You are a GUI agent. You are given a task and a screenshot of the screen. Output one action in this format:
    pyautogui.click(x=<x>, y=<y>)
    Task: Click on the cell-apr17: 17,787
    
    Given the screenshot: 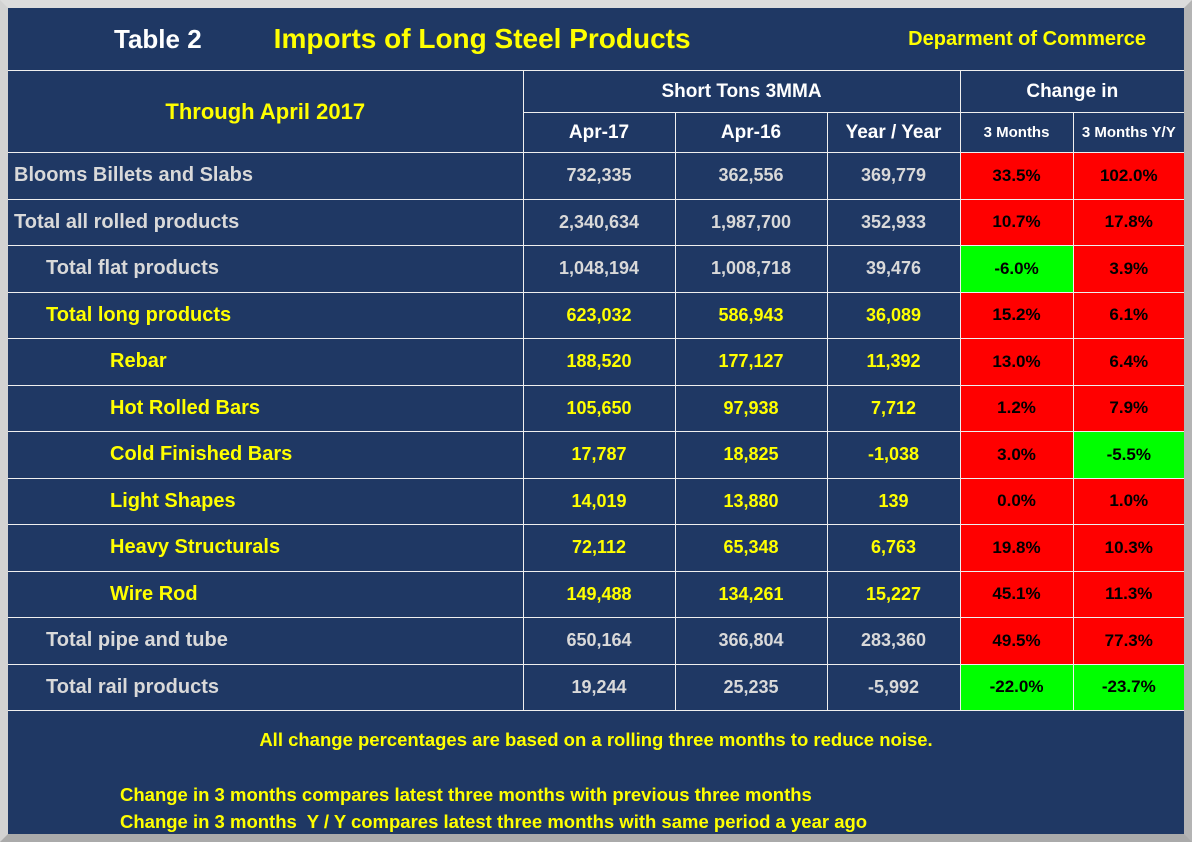 What is the action you would take?
    pyautogui.click(x=599, y=455)
    